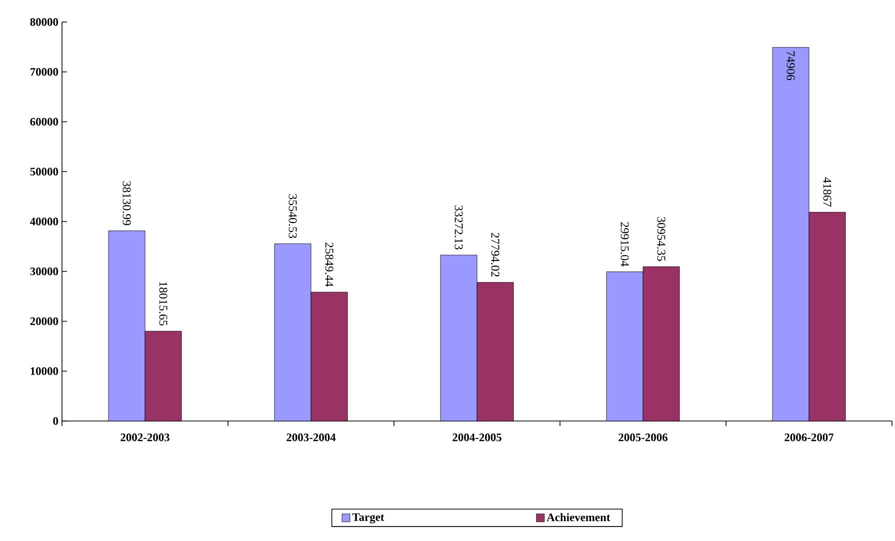 This screenshot has width=895, height=541. What do you see at coordinates (495, 254) in the screenshot?
I see `data-label: 27794.02` at bounding box center [495, 254].